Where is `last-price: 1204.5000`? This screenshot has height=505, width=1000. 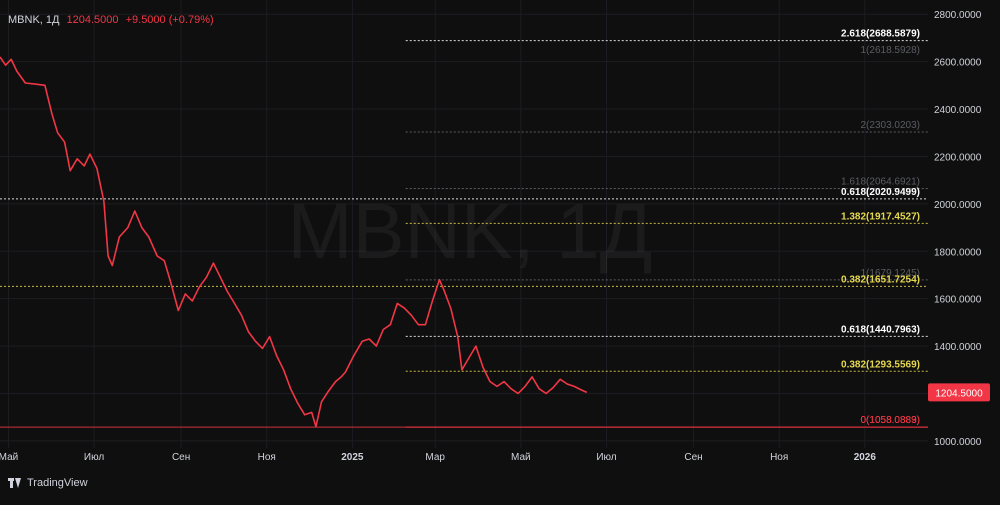
last-price: 1204.5000 is located at coordinates (92, 20).